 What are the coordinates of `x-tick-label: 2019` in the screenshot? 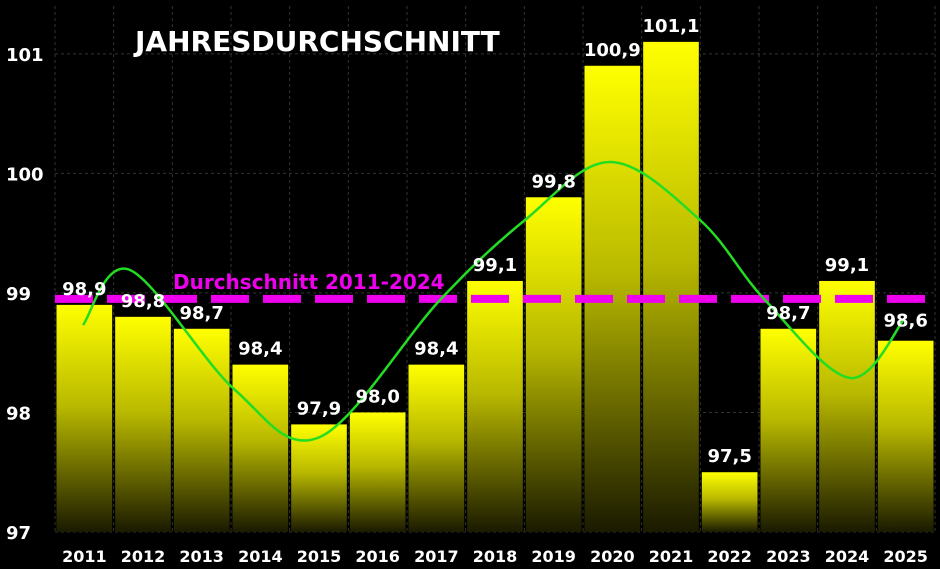 It's located at (553, 556).